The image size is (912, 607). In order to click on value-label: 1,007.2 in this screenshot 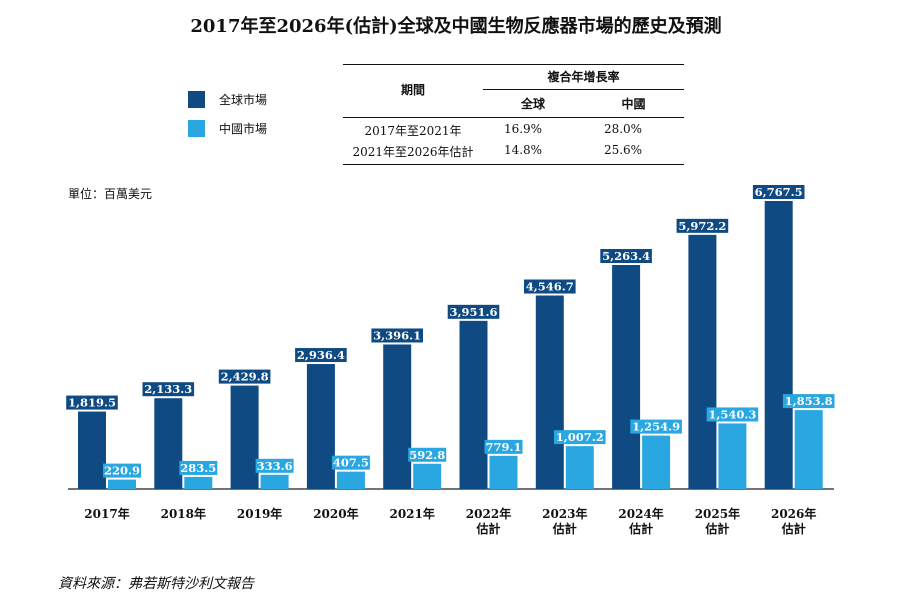, I will do `click(580, 437)`.